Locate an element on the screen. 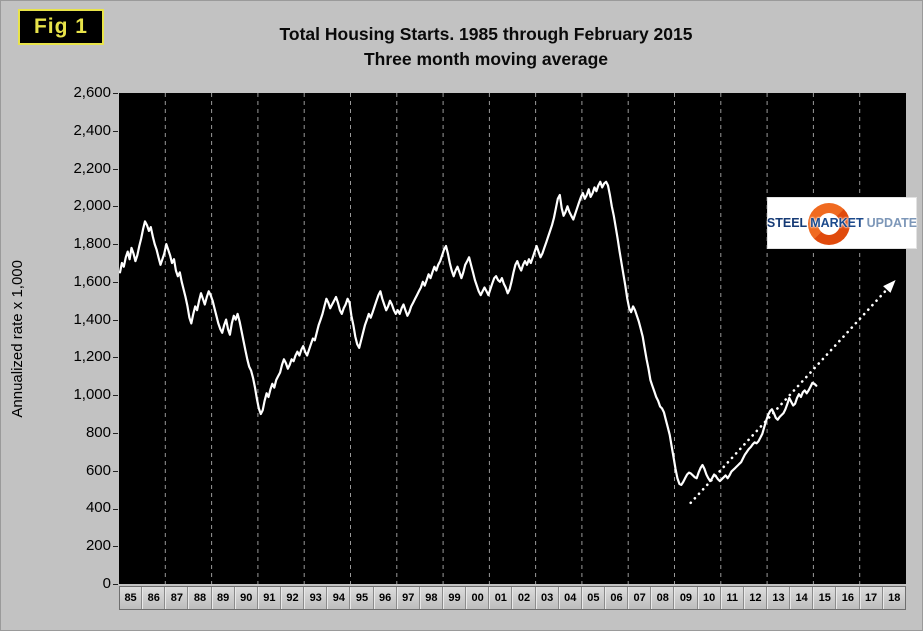  x-axis-year-cell: 11 is located at coordinates (732, 598).